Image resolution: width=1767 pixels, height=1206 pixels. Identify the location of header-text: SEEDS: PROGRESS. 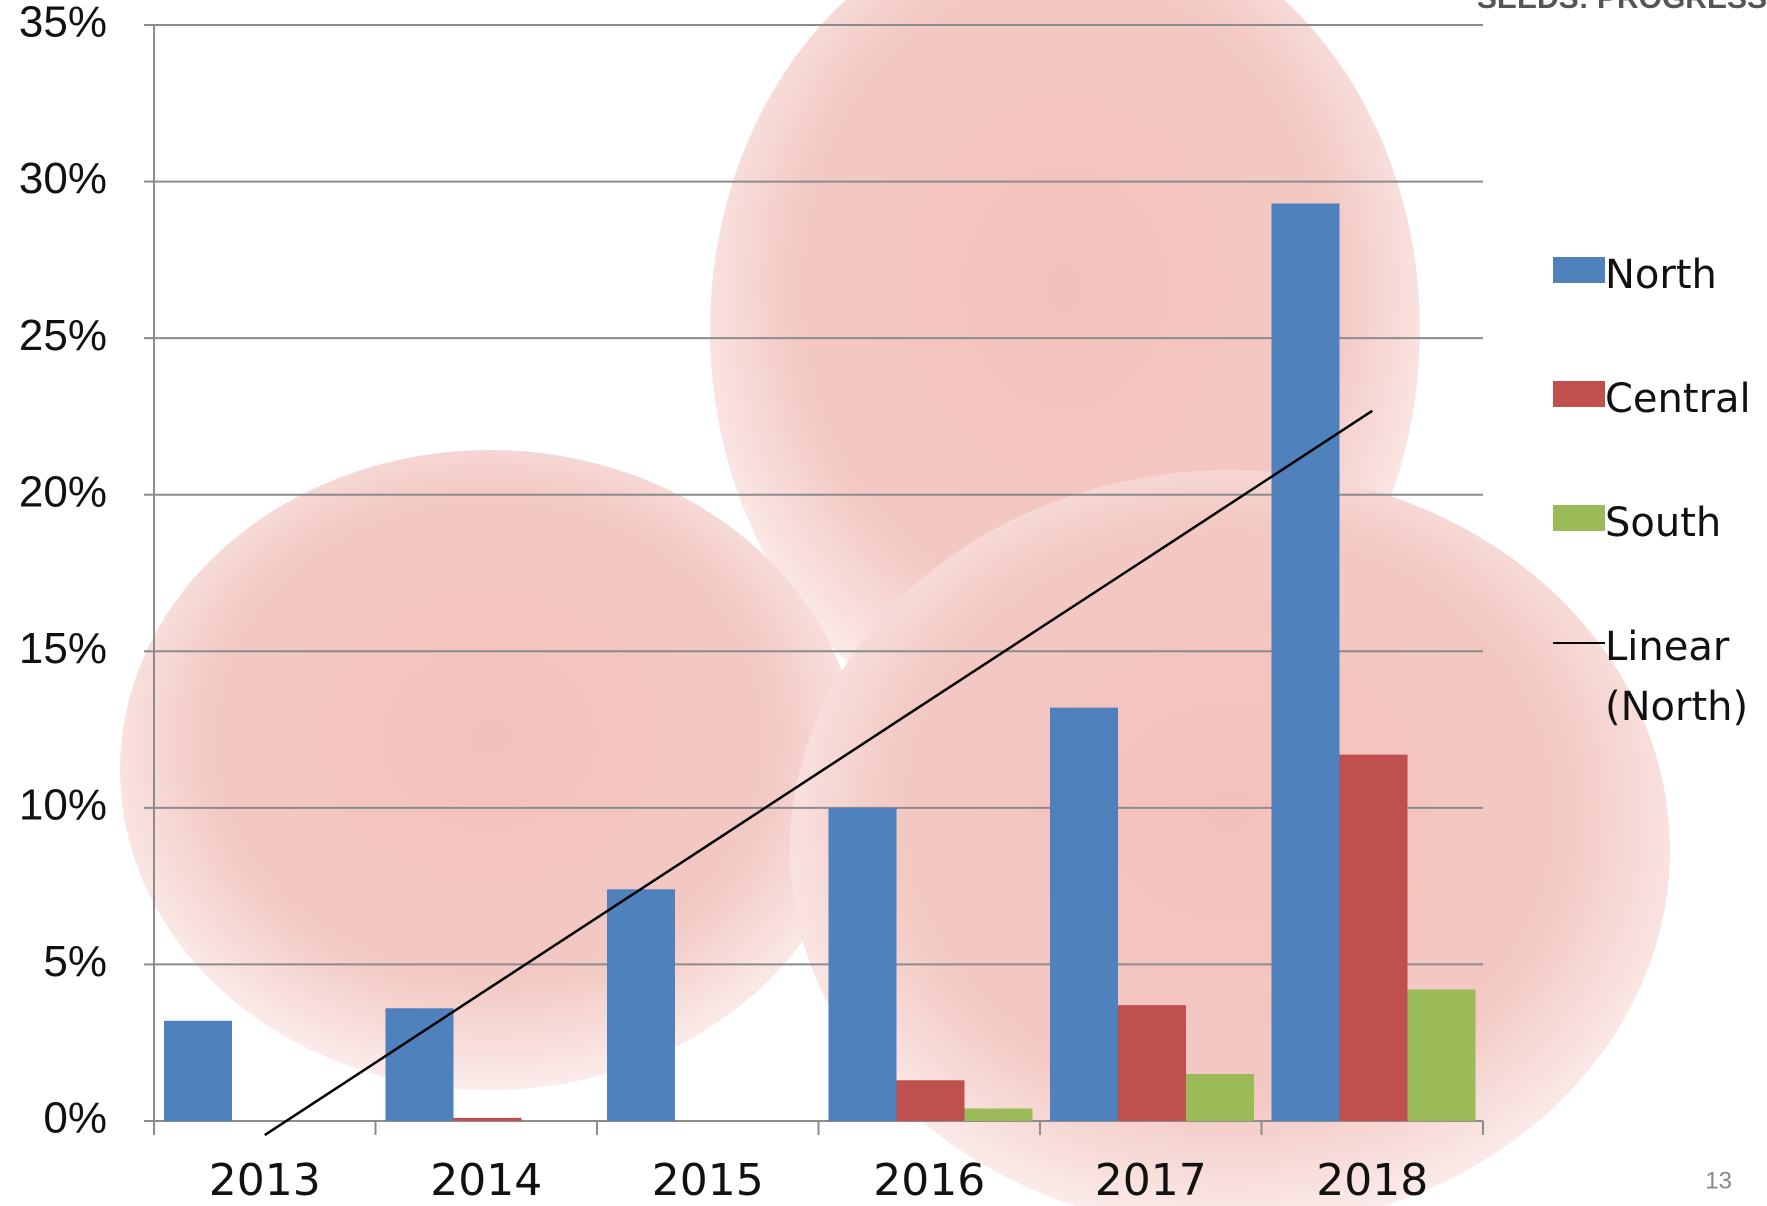
(1622, 7).